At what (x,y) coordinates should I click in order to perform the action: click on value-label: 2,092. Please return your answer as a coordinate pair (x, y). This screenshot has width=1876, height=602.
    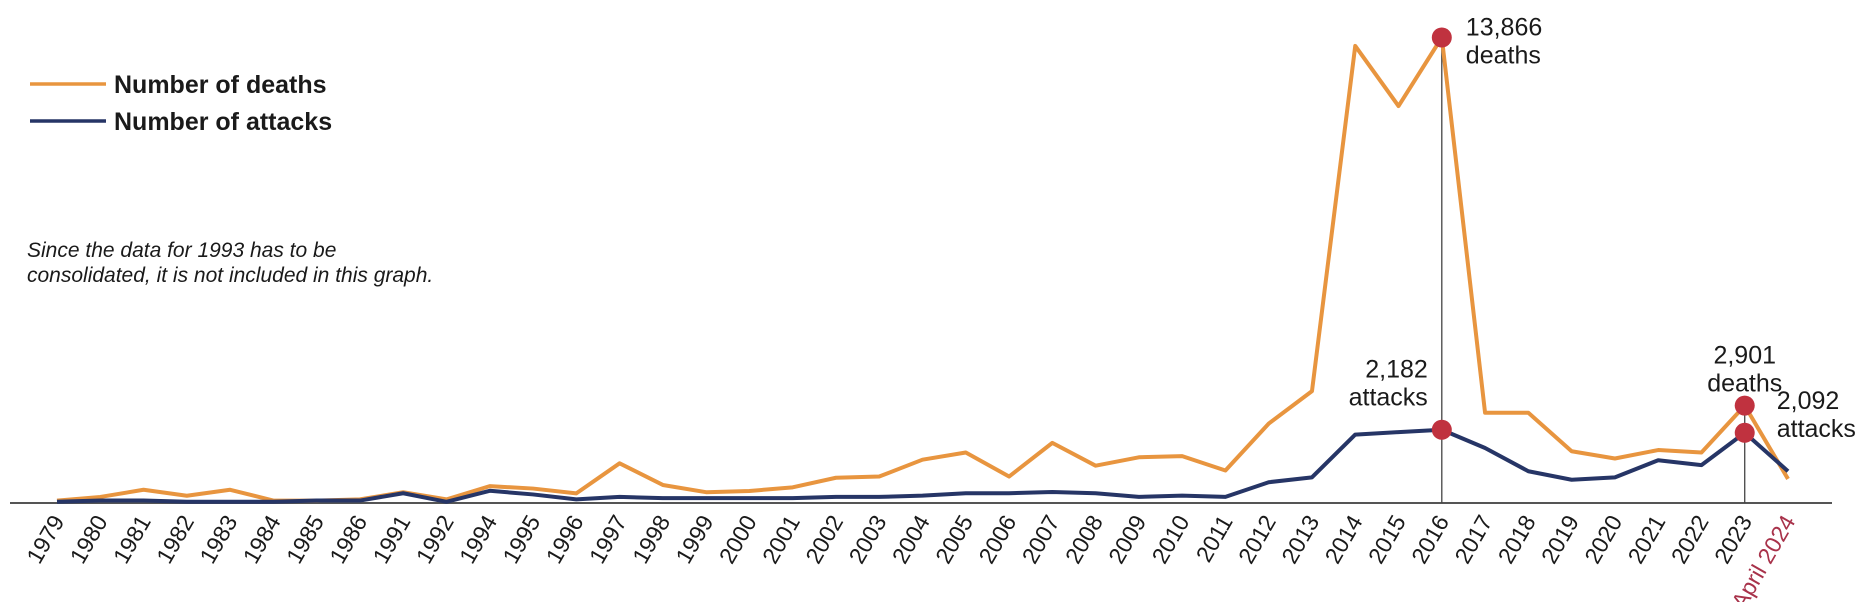
    Looking at the image, I should click on (1808, 401).